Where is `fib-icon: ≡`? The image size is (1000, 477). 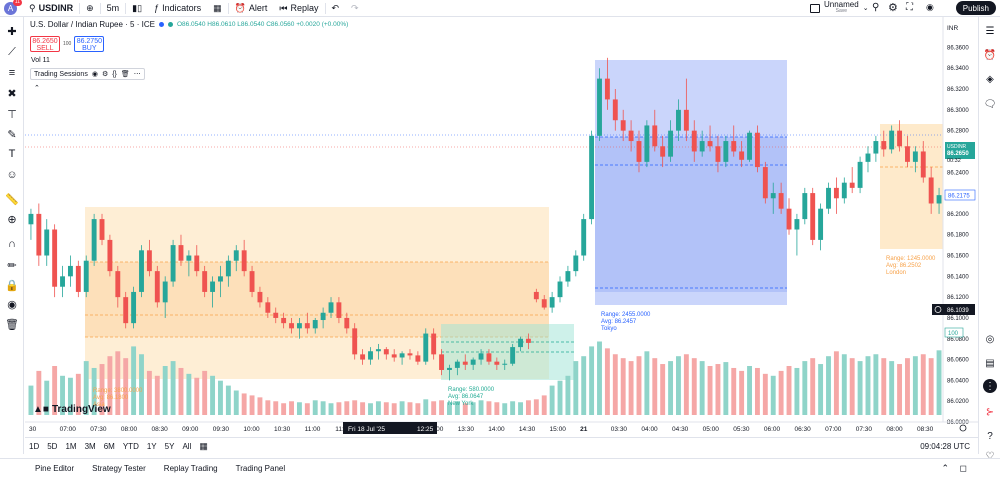
fib-icon: ≡ is located at coordinates (12, 73).